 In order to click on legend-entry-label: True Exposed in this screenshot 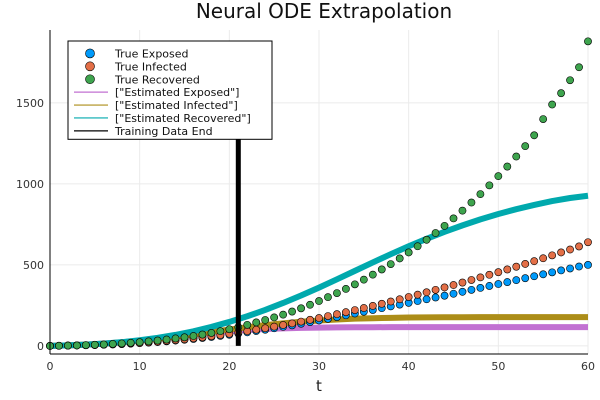, I will do `click(151, 53)`.